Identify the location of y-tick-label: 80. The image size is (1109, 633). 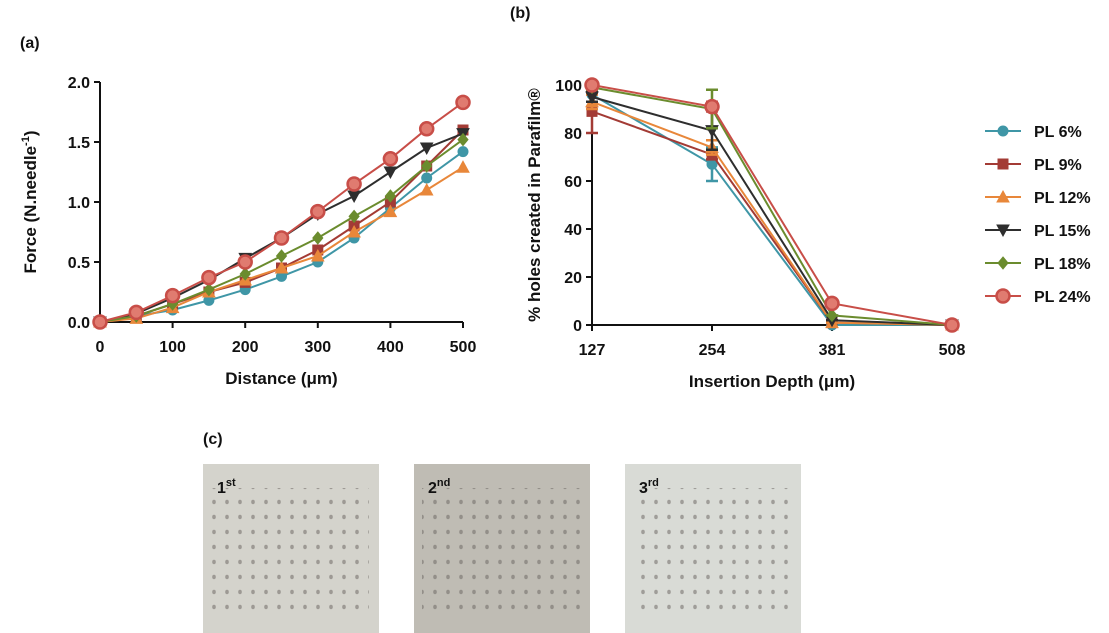
(573, 134).